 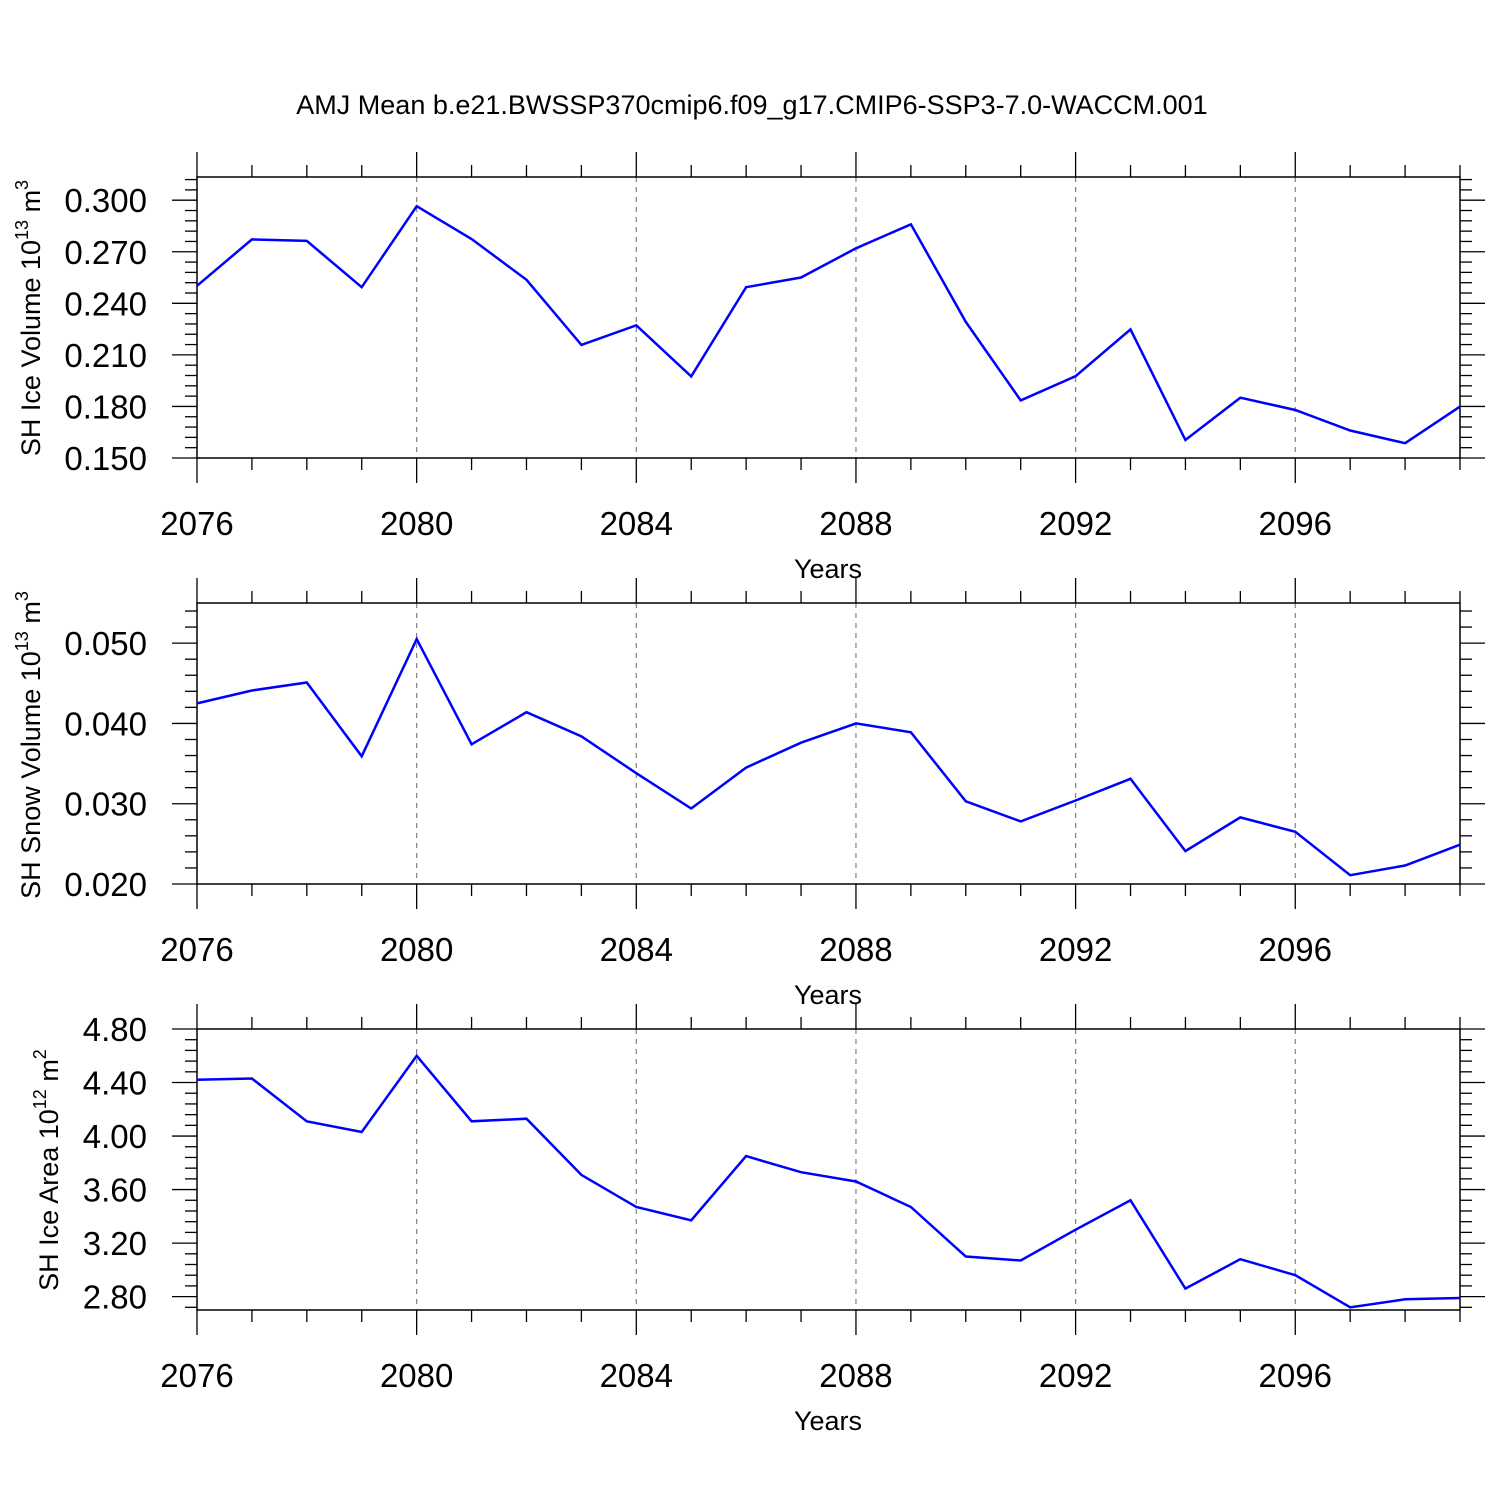 I want to click on y-axis-label-main: SH Ice Volume 10, so click(x=31, y=348).